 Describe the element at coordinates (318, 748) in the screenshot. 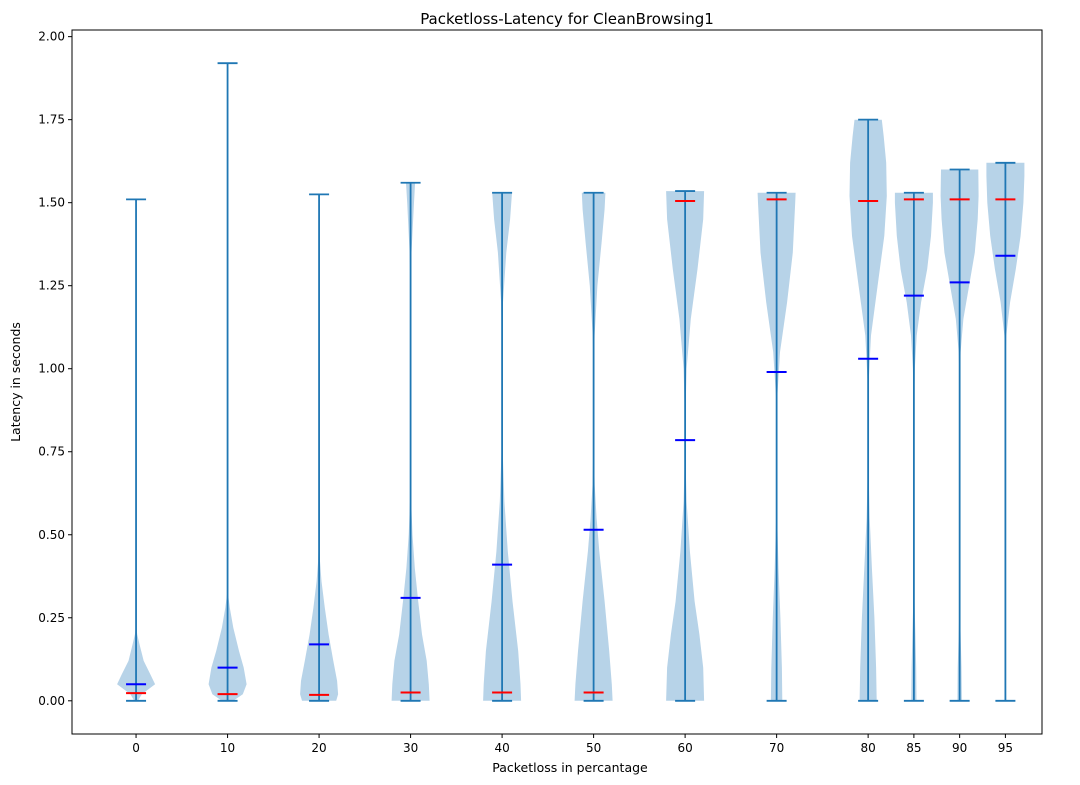

I see `x-tick-label: 20` at that location.